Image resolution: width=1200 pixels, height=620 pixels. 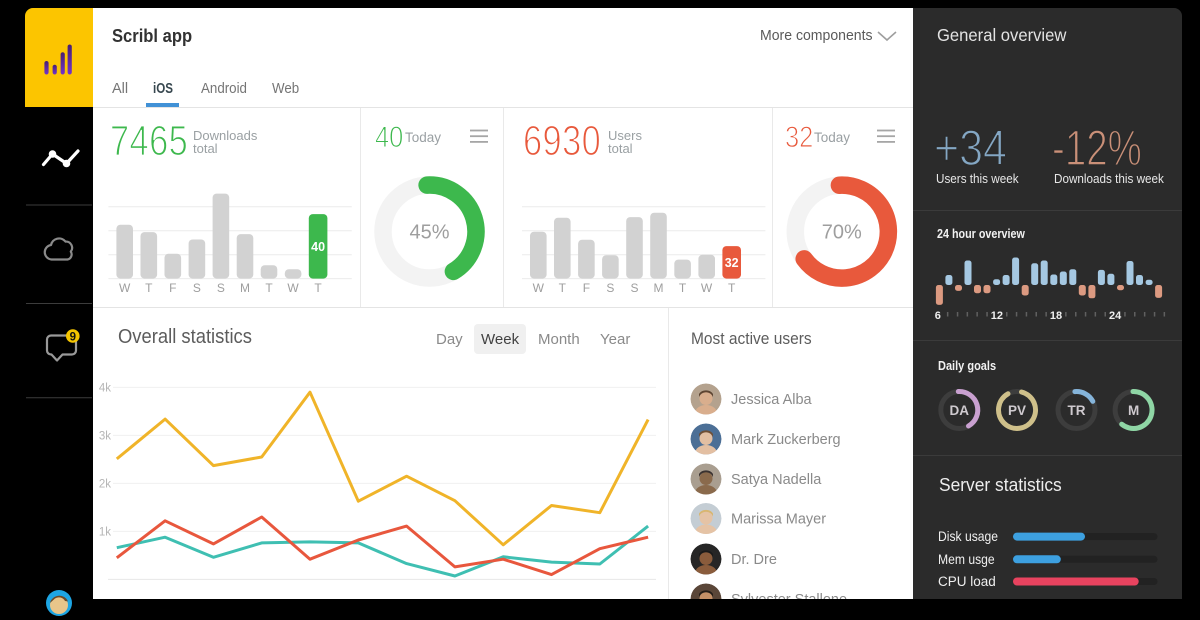 What do you see at coordinates (1115, 316) in the screenshot?
I see `svg-text: 24` at bounding box center [1115, 316].